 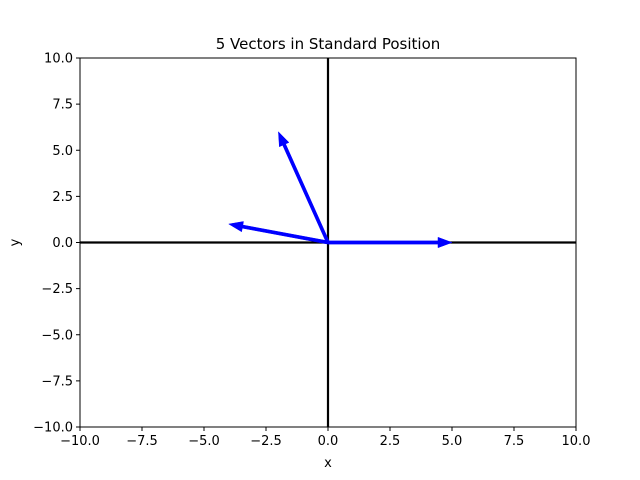 What do you see at coordinates (62, 151) in the screenshot?
I see `y-tick-label: 5.0` at bounding box center [62, 151].